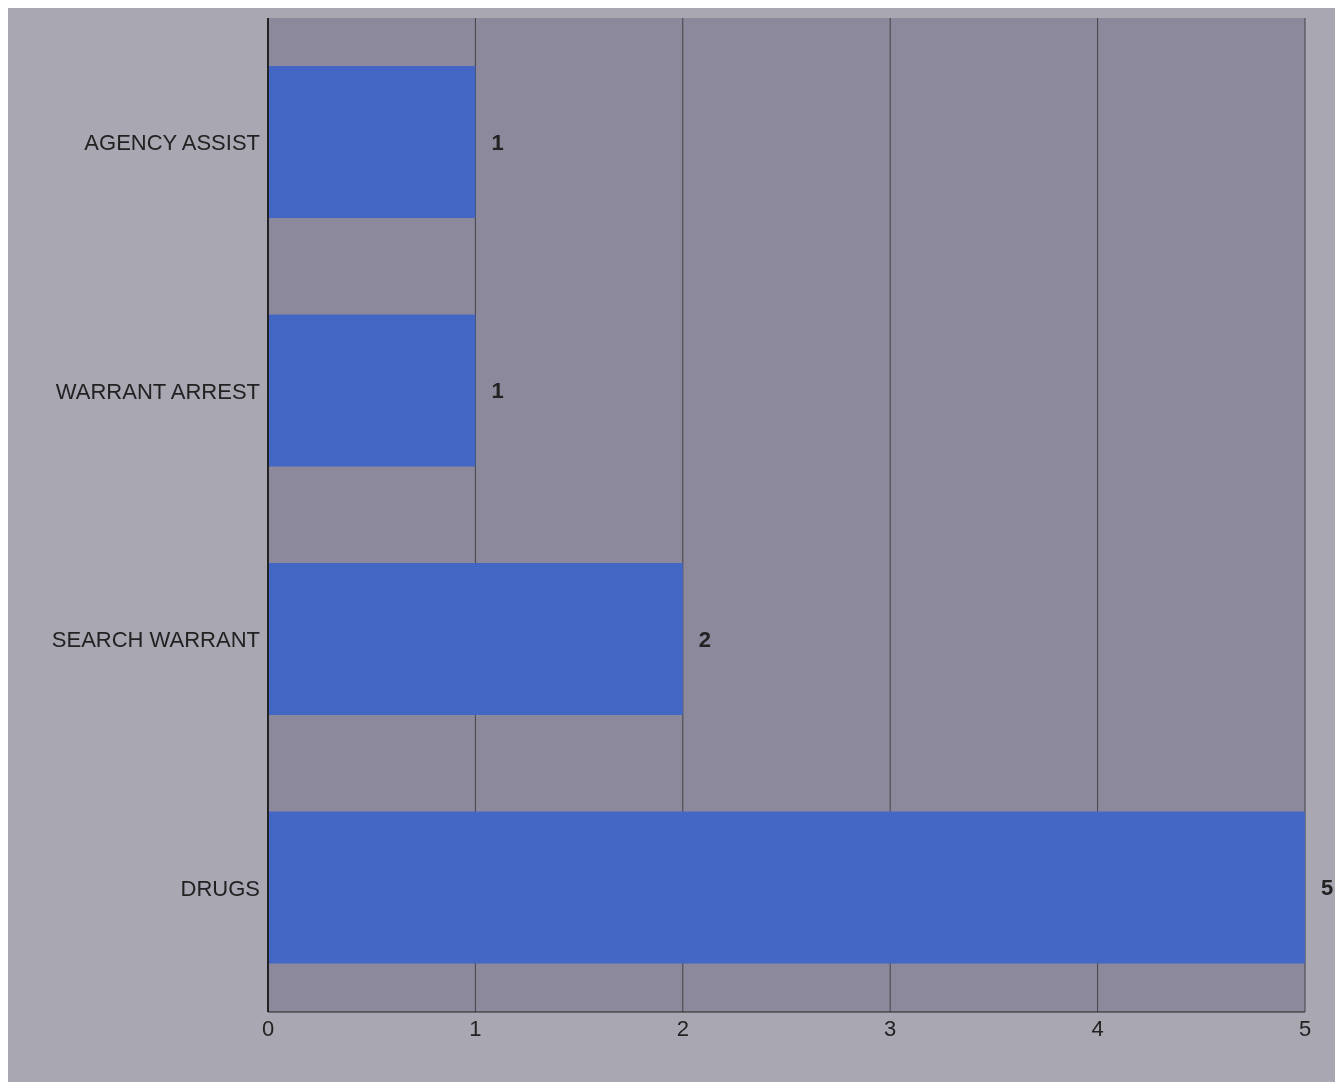 The height and width of the screenshot is (1090, 1343). I want to click on data-label: 5, so click(1327, 888).